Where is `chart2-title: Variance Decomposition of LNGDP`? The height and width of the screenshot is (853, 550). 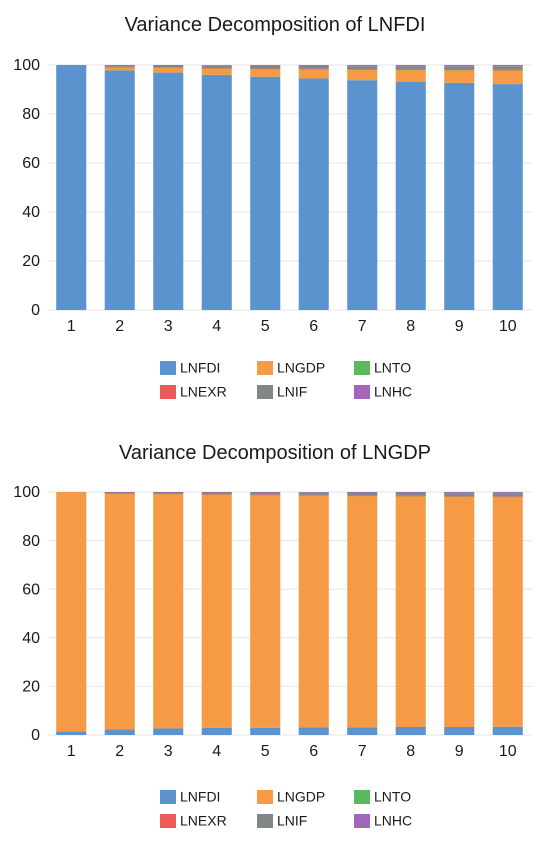 chart2-title: Variance Decomposition of LNGDP is located at coordinates (275, 453).